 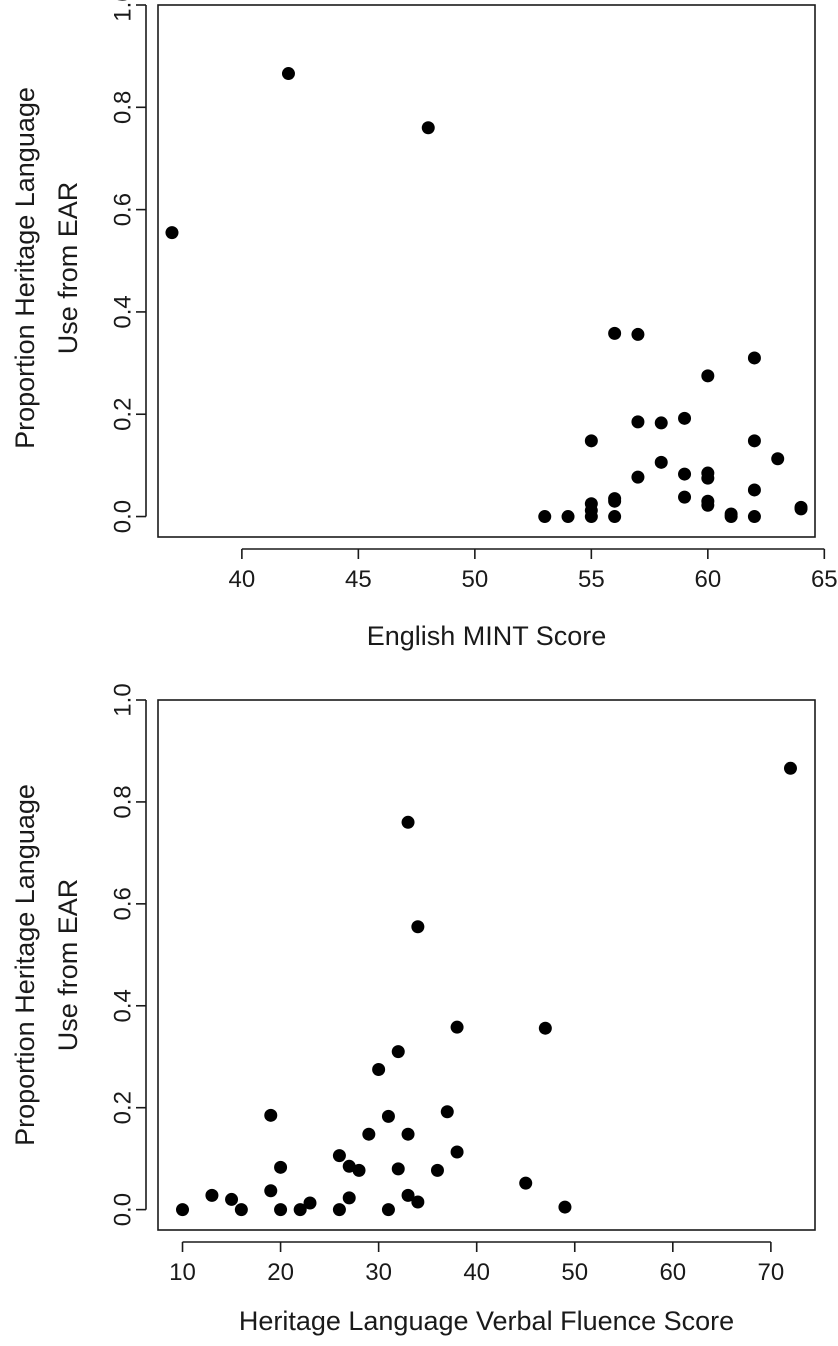 I want to click on chart-2-x-tick-label: 10, so click(x=182, y=1272).